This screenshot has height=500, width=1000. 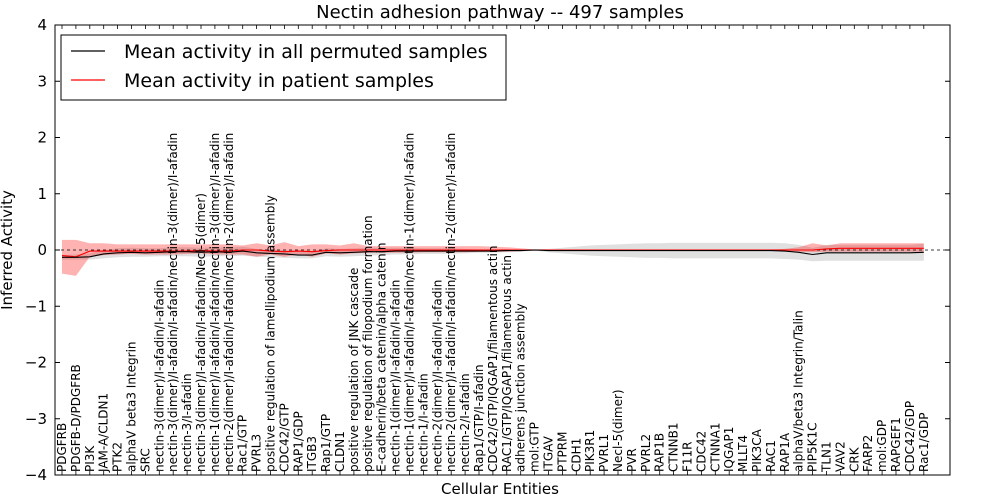 What do you see at coordinates (757, 450) in the screenshot?
I see `x-tick-label: PIK3CA` at bounding box center [757, 450].